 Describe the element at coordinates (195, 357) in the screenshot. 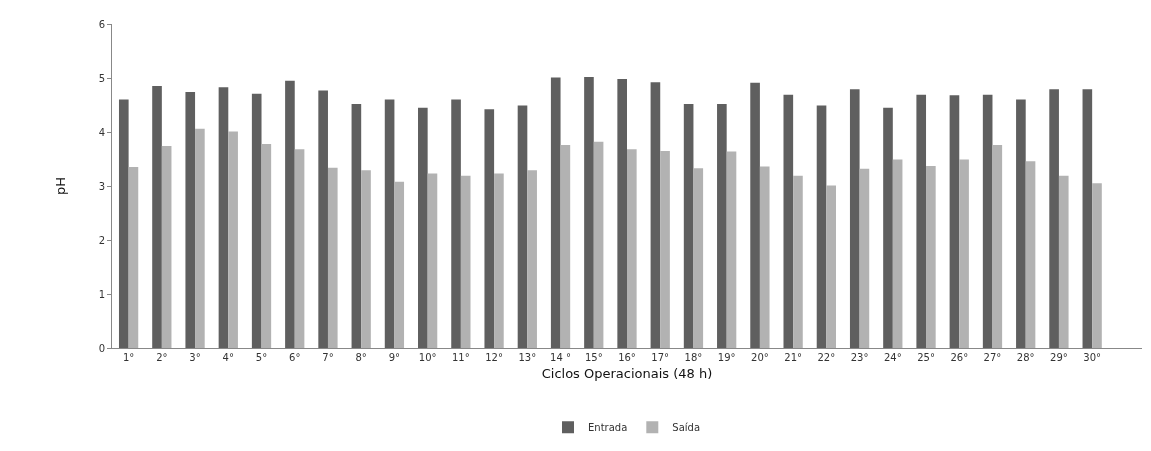

I see `x-tick-label: 3°` at that location.